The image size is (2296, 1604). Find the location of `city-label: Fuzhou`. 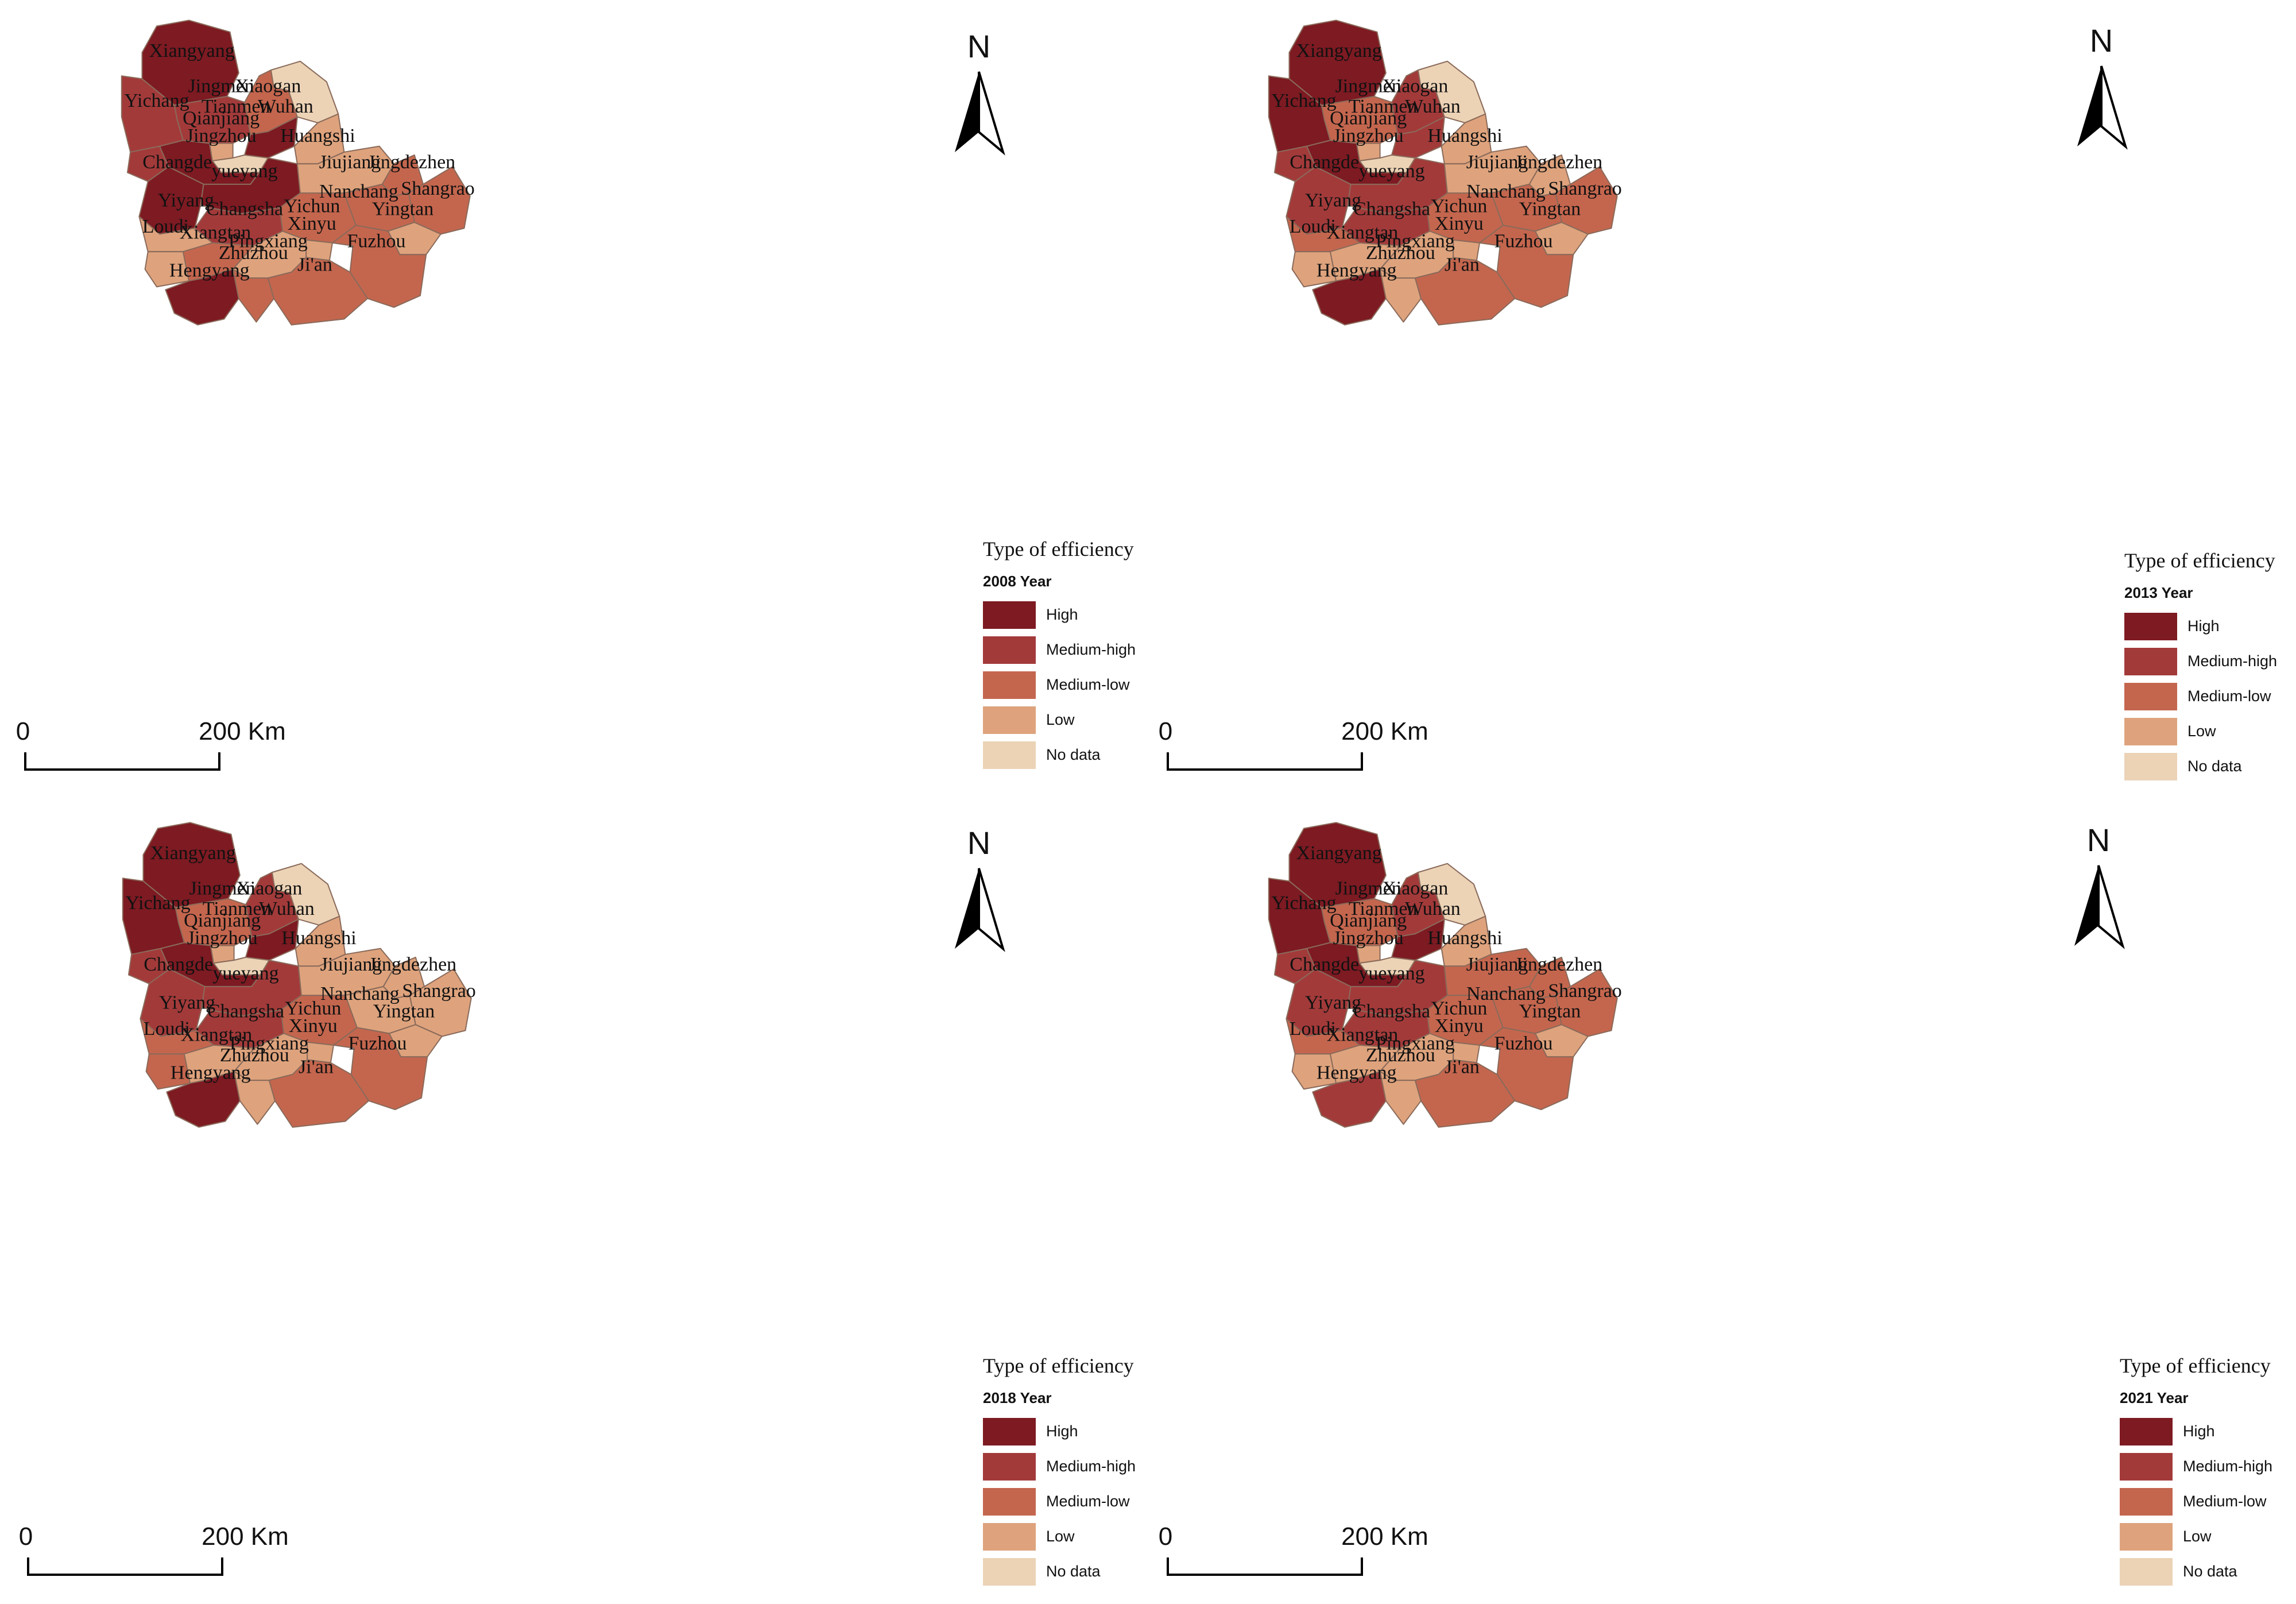

city-label: Fuzhou is located at coordinates (377, 241).